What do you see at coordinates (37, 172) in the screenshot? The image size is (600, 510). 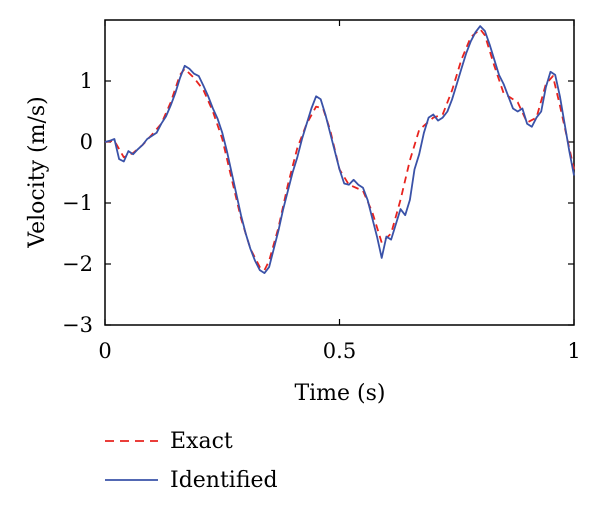 I see `y-axis-label: Velocity (m/s)` at bounding box center [37, 172].